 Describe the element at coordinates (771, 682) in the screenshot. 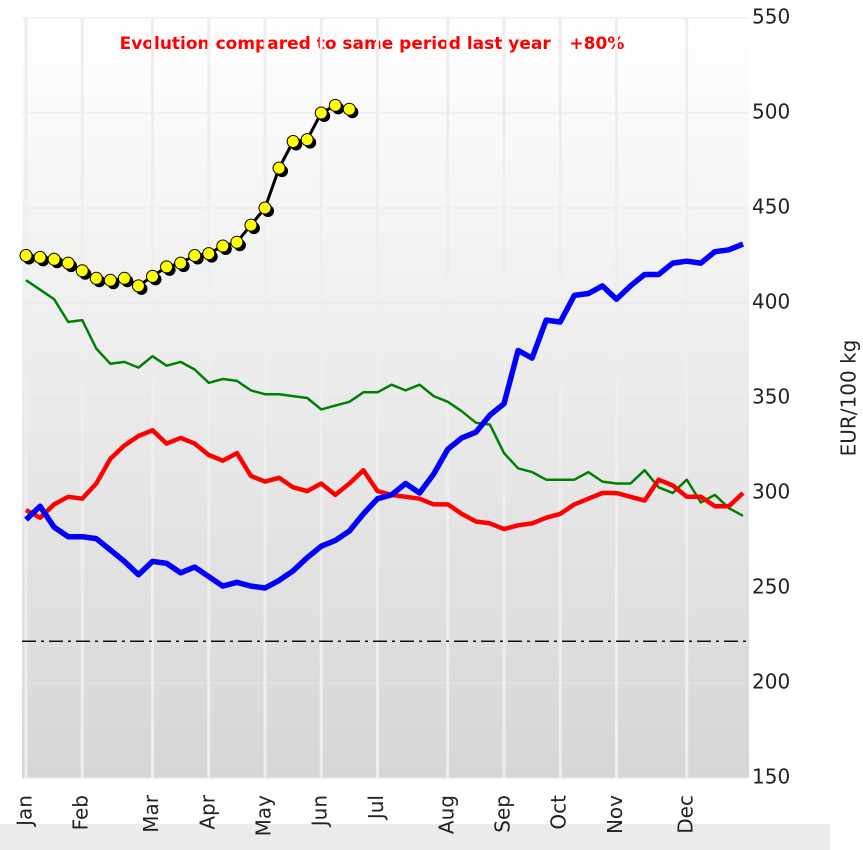

I see `y-tick-label: 200` at that location.